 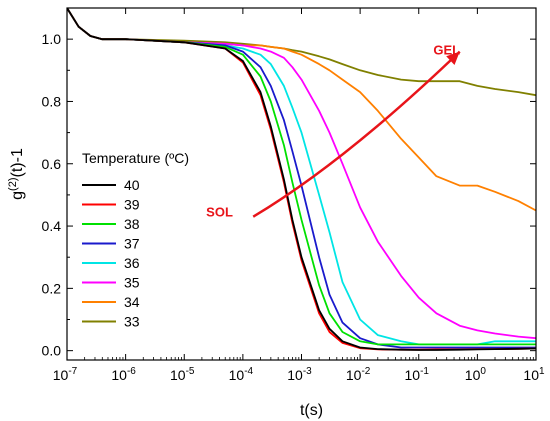 What do you see at coordinates (13, 183) in the screenshot?
I see `y-axis-title-sup: (2)` at bounding box center [13, 183].